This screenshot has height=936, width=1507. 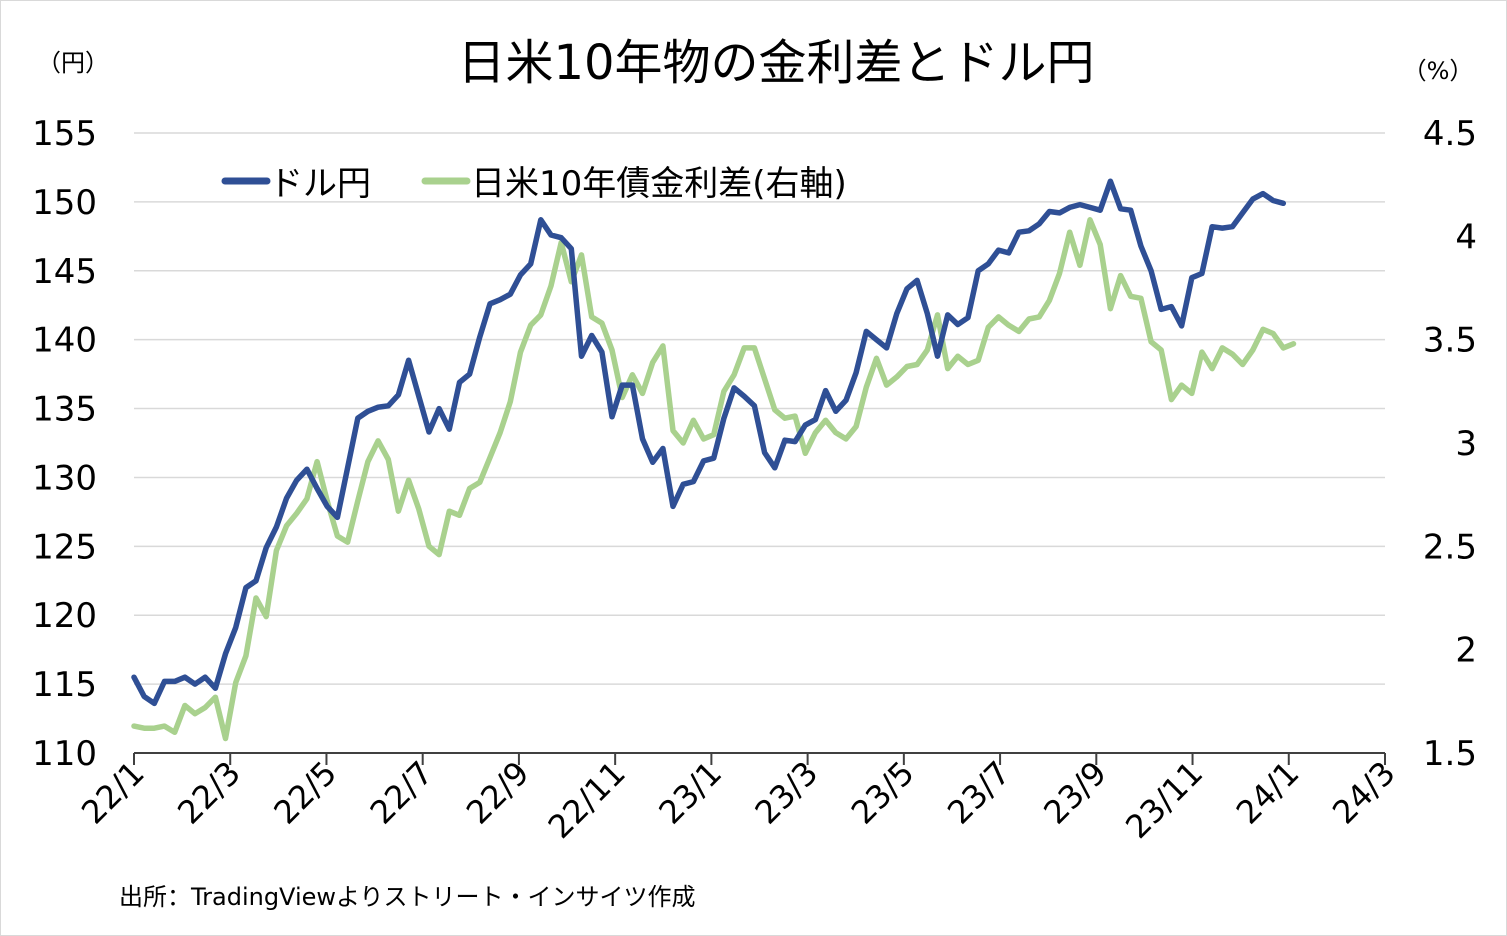 I want to click on x-tick-label: 23/1, so click(x=690, y=793).